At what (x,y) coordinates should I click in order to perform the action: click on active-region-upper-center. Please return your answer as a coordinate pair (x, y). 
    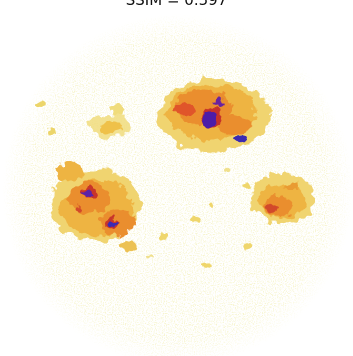
    Looking at the image, I should click on (214, 115).